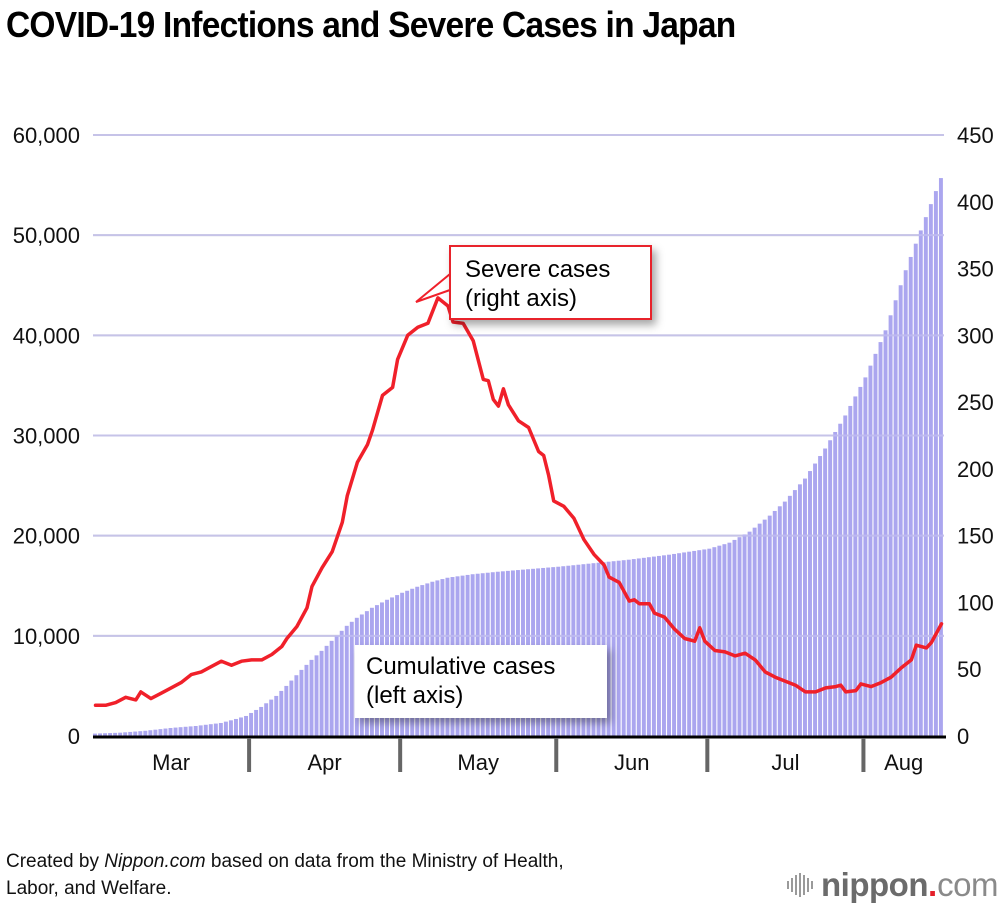  Describe the element at coordinates (521, 298) in the screenshot. I see `severe-callout-line2: (right axis)` at that location.